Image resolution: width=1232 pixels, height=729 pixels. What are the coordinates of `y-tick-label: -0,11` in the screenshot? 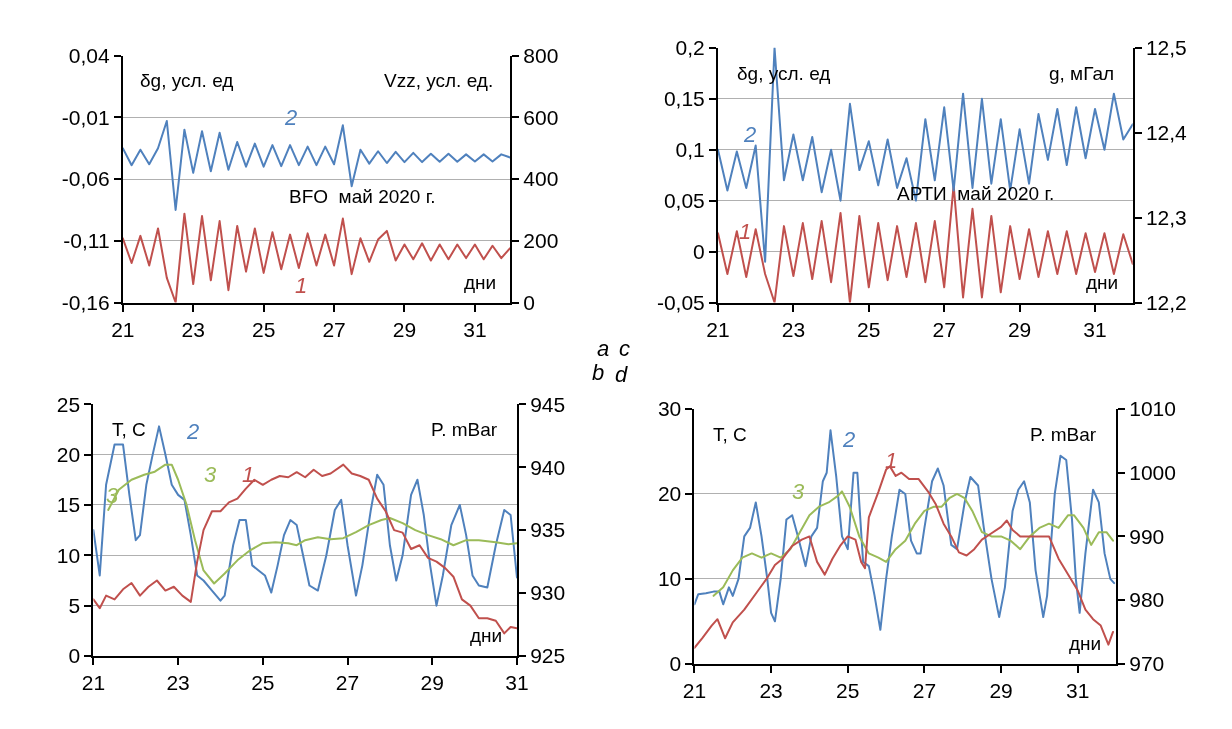 It's located at (86, 241).